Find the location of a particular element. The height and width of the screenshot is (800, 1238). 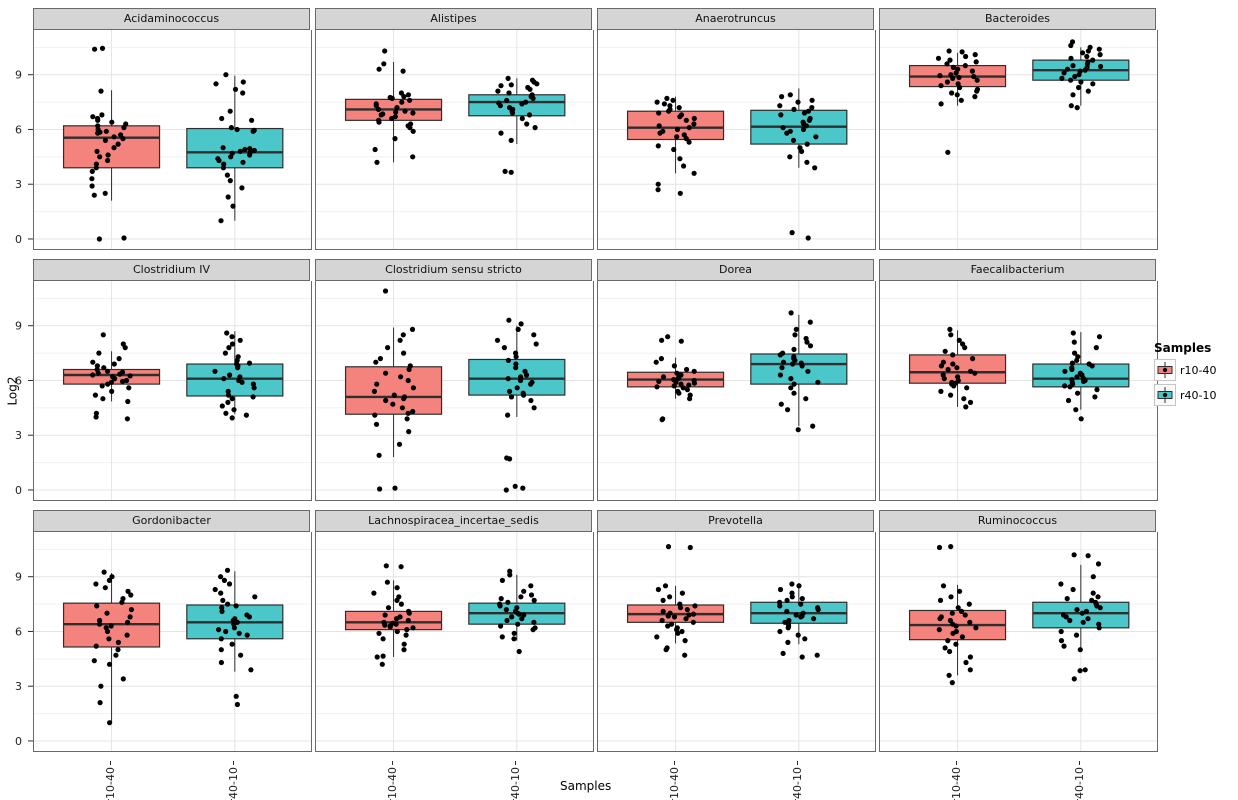

facet-strip-title: Lachnospiracea_incertae_sedis is located at coordinates (453, 521).